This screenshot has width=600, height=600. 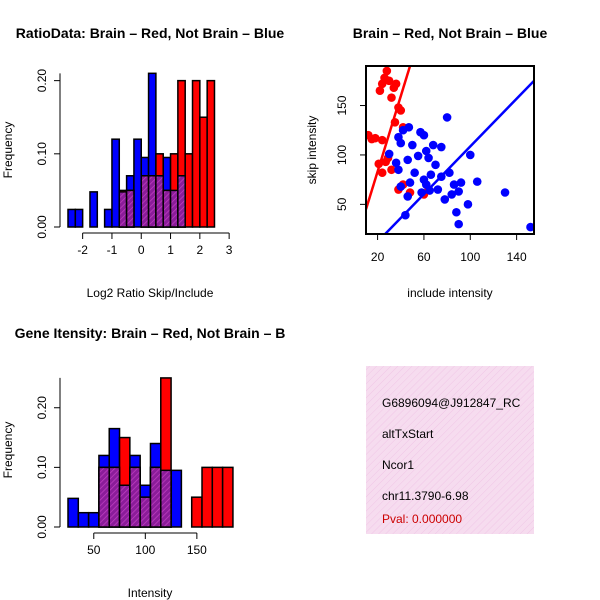 I want to click on ratio-histogram-bars, so click(x=141, y=150).